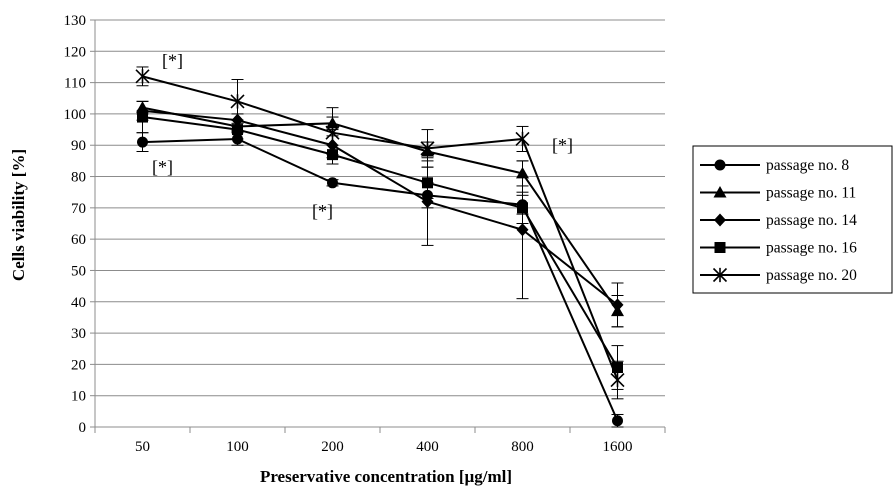 This screenshot has height=489, width=895. Describe the element at coordinates (78, 303) in the screenshot. I see `y-tick-label: 40` at that location.